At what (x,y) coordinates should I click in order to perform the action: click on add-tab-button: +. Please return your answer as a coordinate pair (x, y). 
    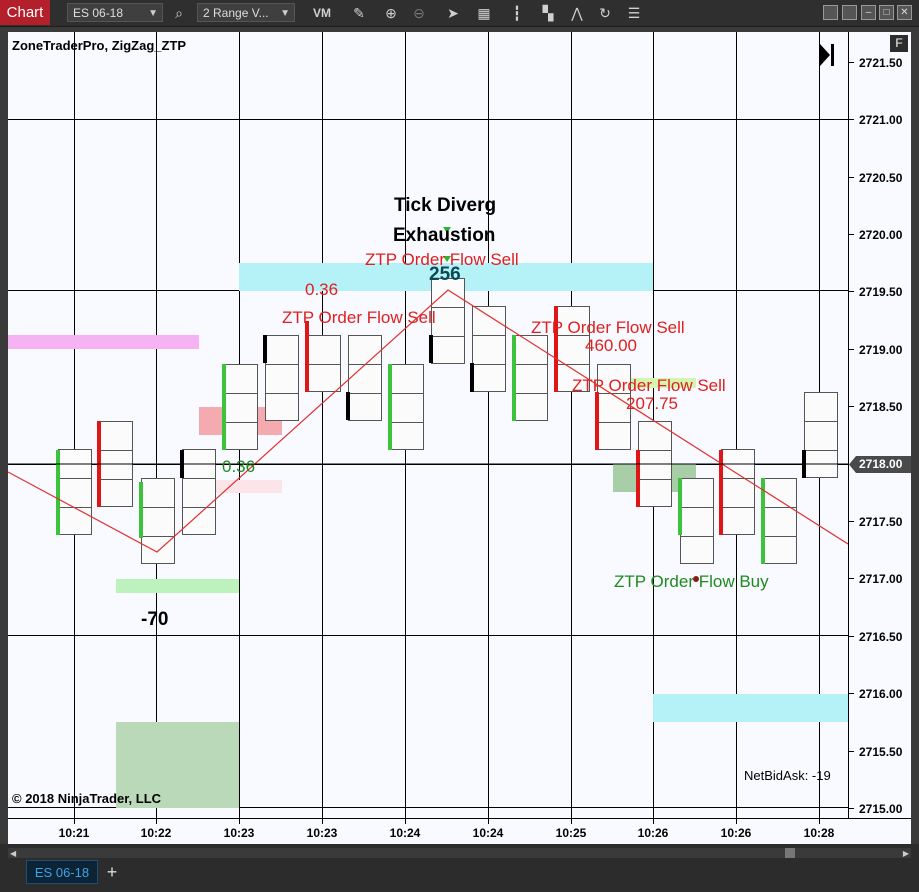
    Looking at the image, I should click on (112, 872).